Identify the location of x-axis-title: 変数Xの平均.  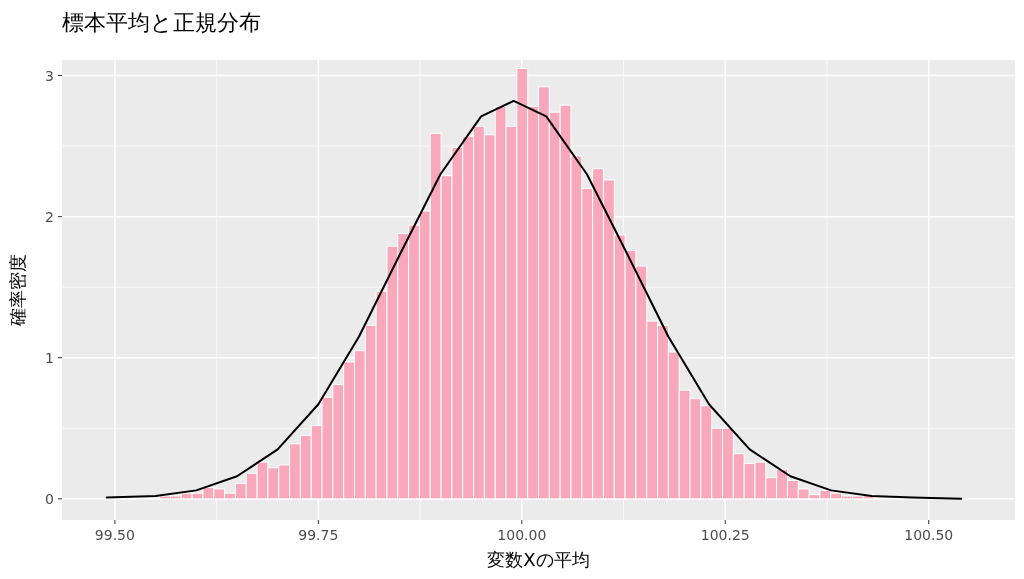
(538, 559).